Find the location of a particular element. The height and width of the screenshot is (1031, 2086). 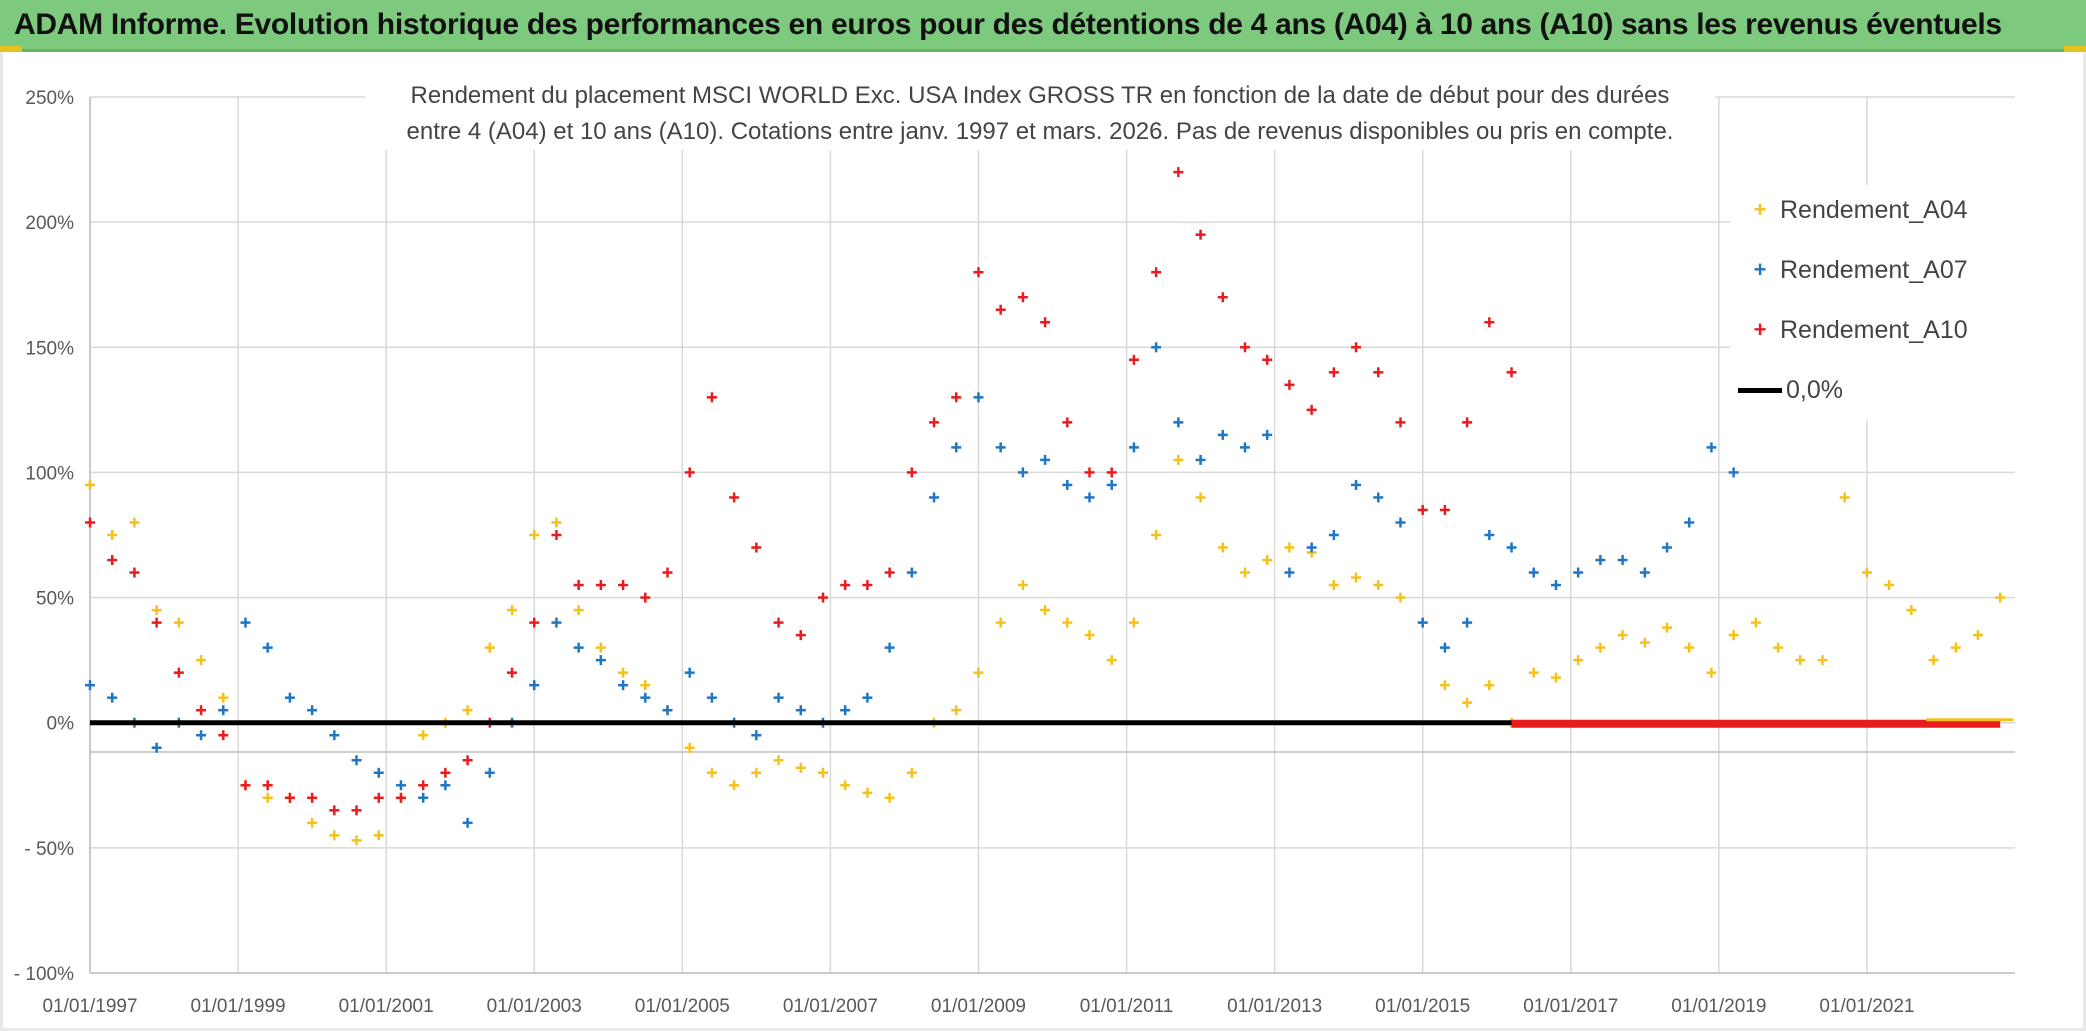

x-tick-label: 01/01/2015 is located at coordinates (1422, 1006).